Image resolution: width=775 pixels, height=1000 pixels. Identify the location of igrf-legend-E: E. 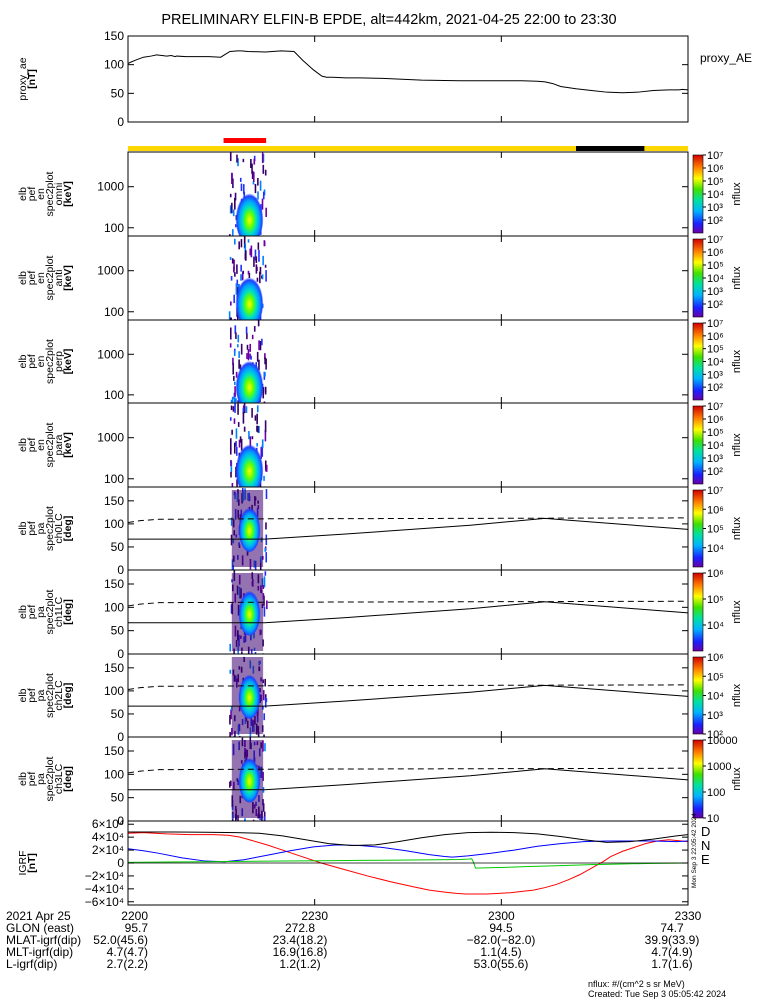
(705, 859).